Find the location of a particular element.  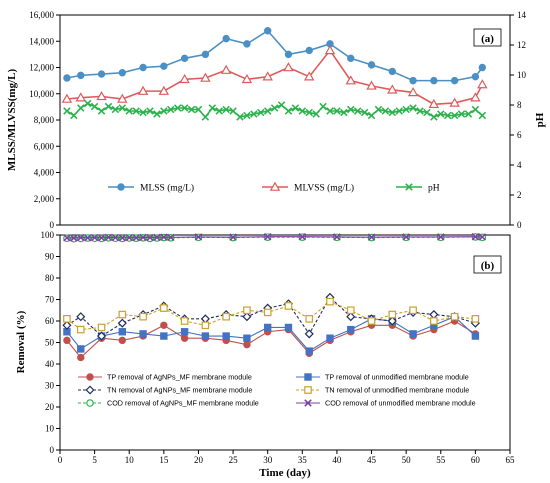

panel-b-xtick-label: 5 is located at coordinates (94, 460).